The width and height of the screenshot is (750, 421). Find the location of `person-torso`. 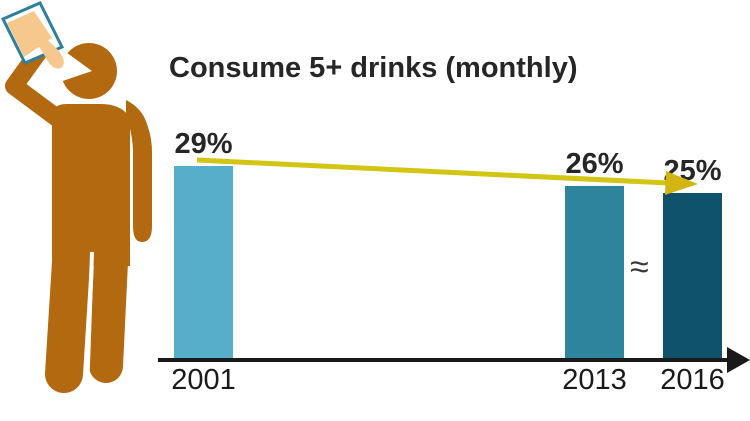

person-torso is located at coordinates (91, 183).